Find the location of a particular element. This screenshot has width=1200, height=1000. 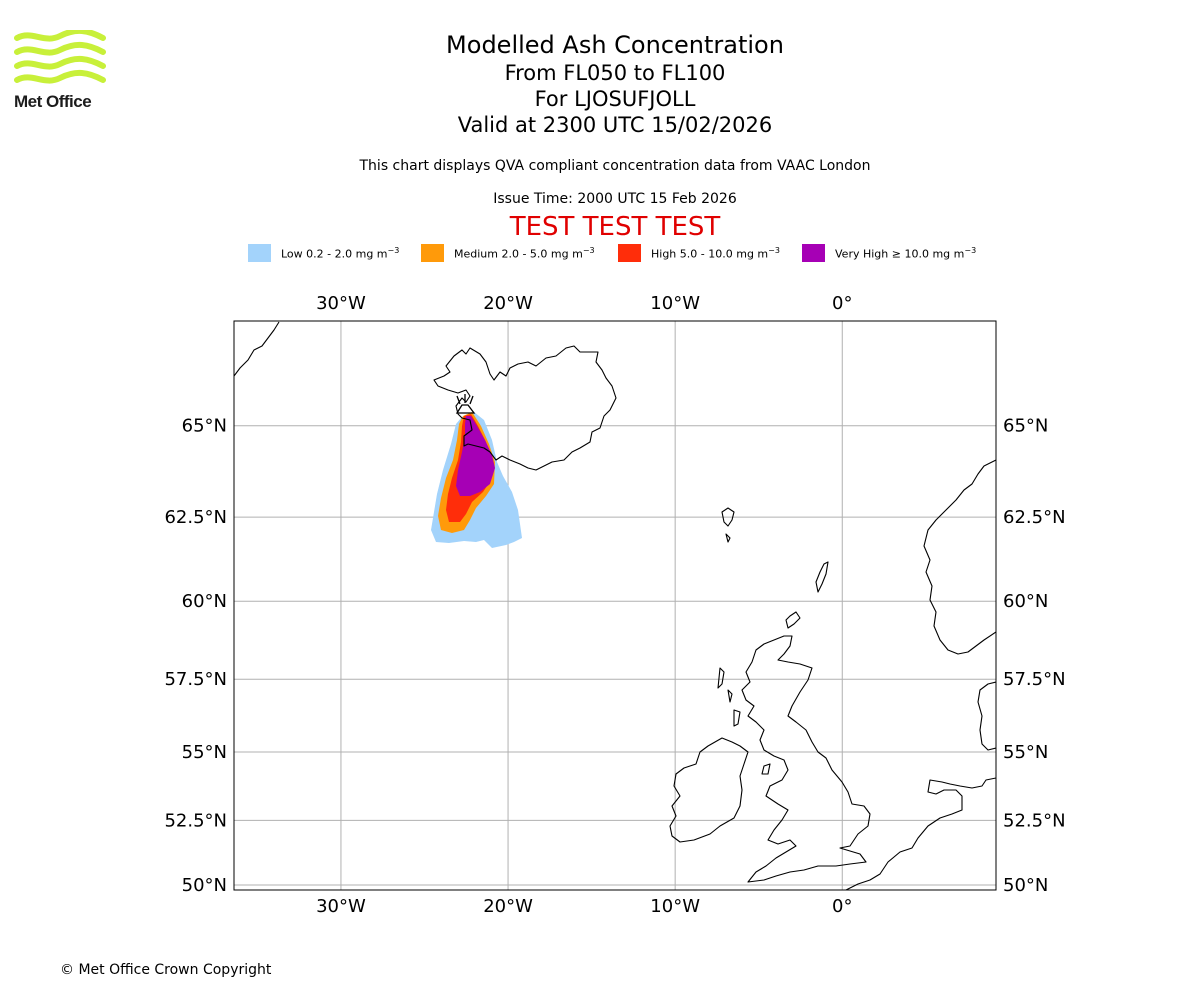

coast-norway is located at coordinates (959, 557).